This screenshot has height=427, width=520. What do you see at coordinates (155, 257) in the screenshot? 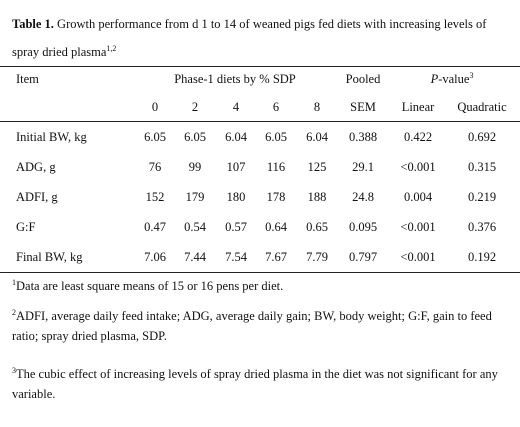
I see `row-value: 7.06` at bounding box center [155, 257].